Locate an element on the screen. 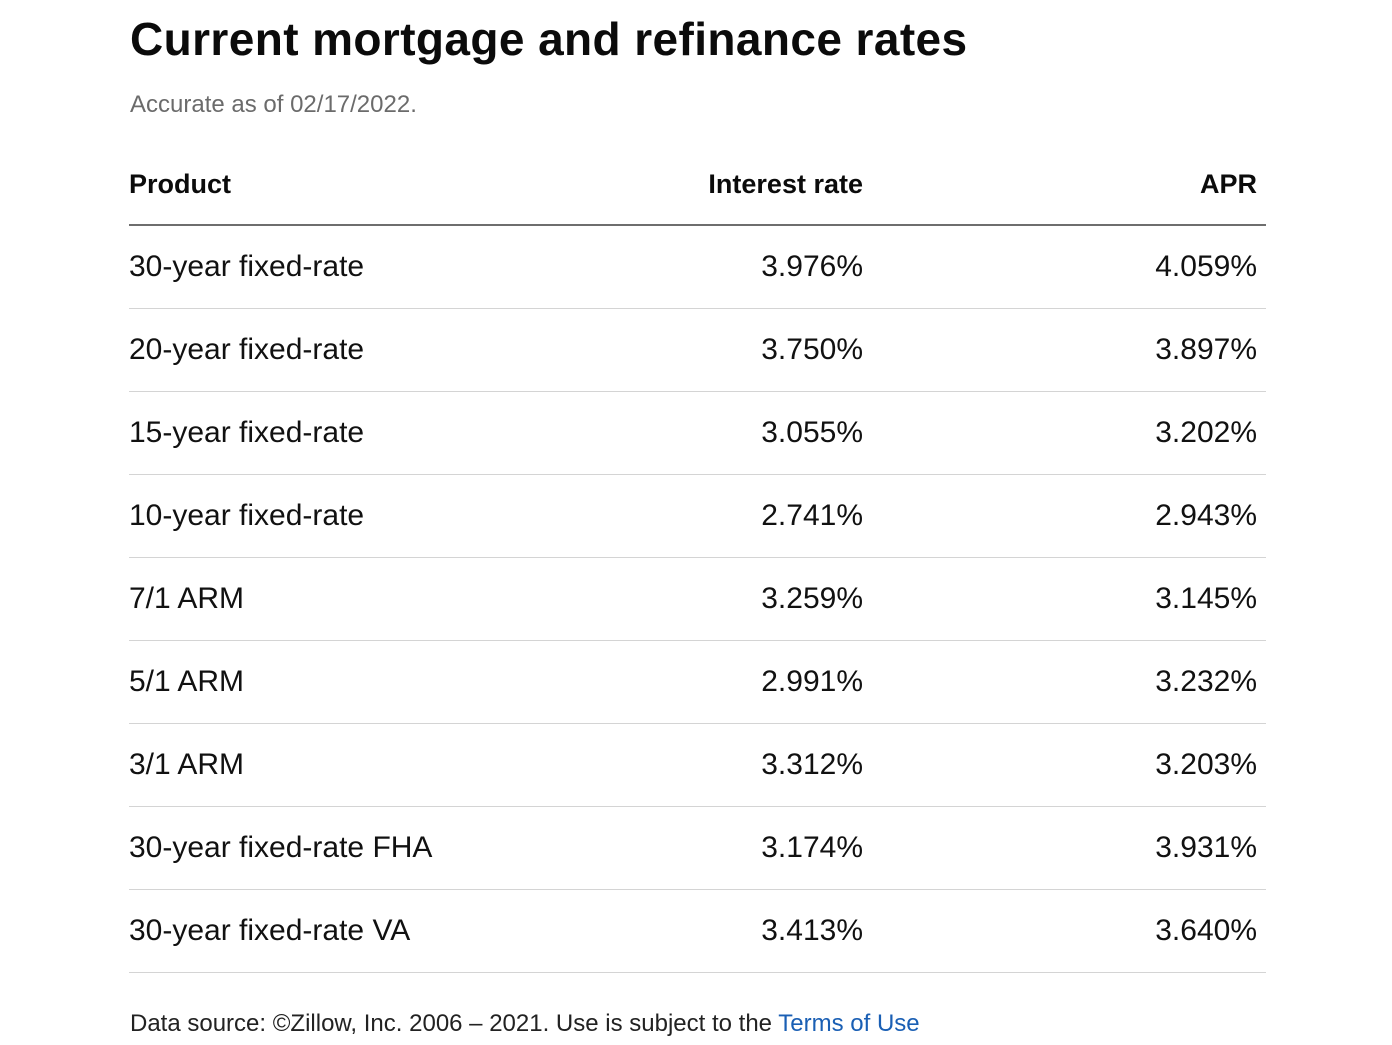 Image resolution: width=1392 pixels, height=1045 pixels. table-row: 20-year fixed-rate 3.750% 3.897% is located at coordinates (697, 350).